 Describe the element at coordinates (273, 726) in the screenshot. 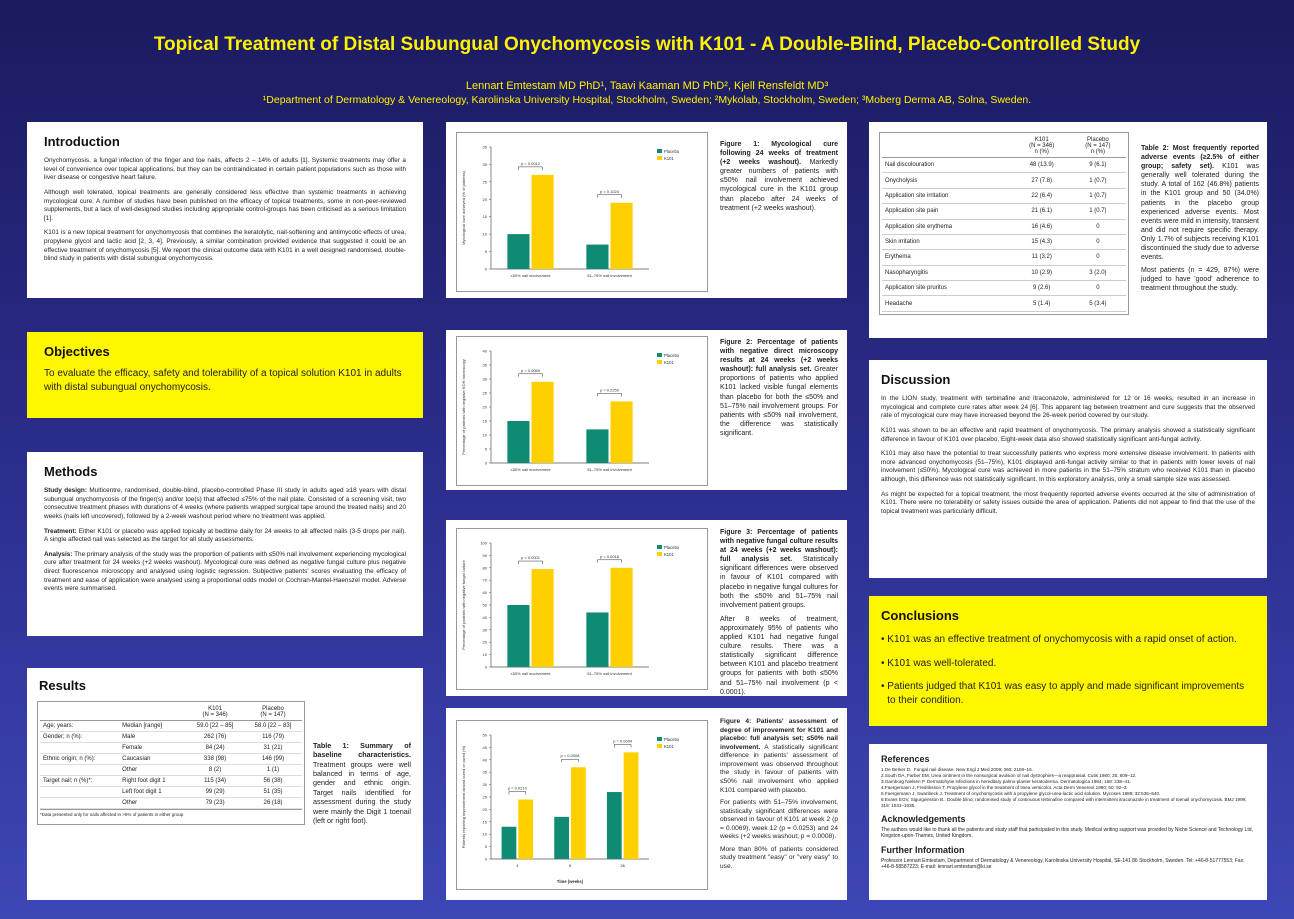

I see `table1-cell-placebo: 58.0 [22 – 83]` at that location.